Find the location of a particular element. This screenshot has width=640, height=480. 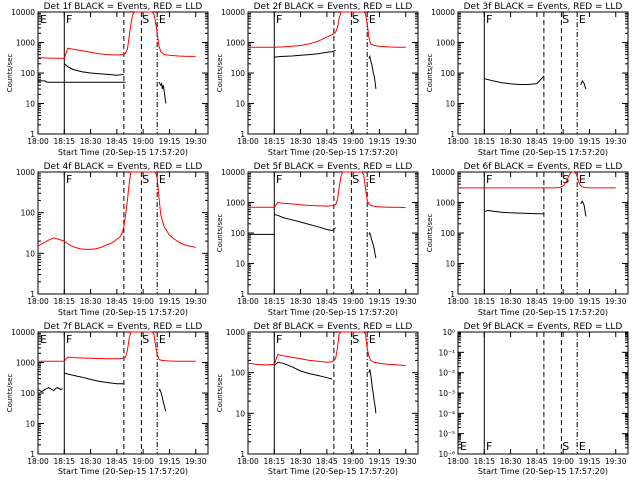

panel-title: Det 2f BLACK = Events, RED = LLD is located at coordinates (333, 7).